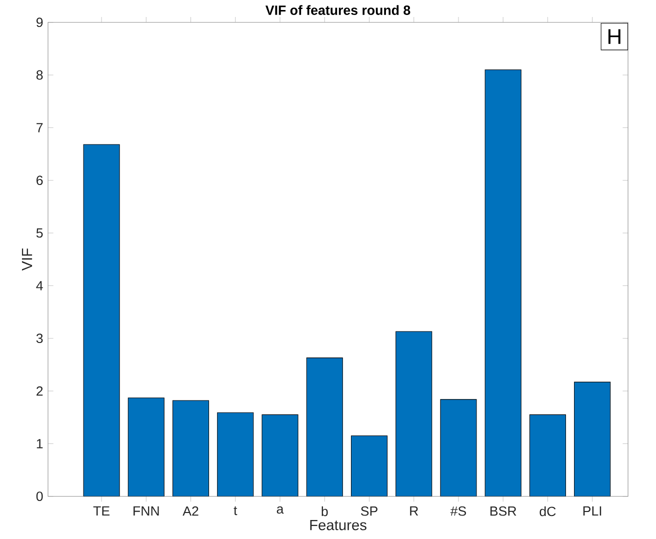  What do you see at coordinates (414, 511) in the screenshot?
I see `x-tick-label: R` at bounding box center [414, 511].